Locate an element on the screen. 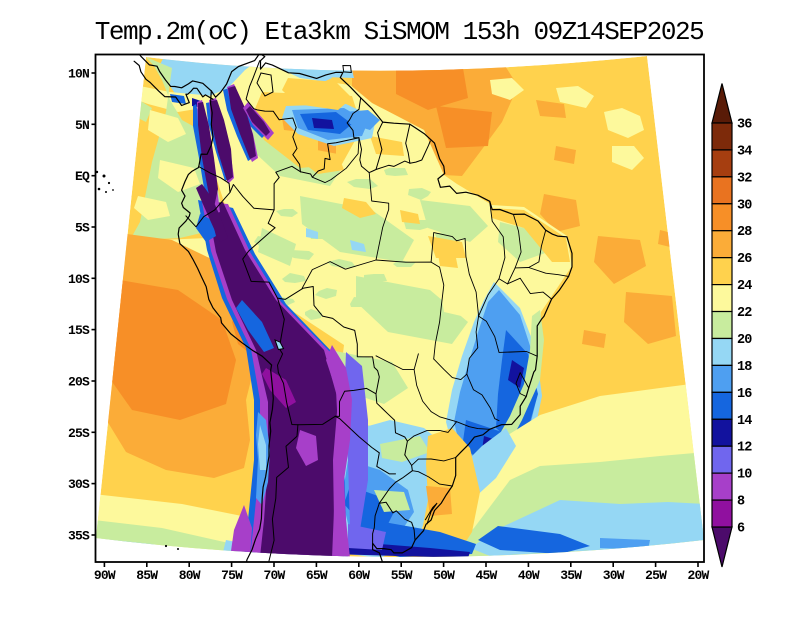 The image size is (800, 623). svg-text: 80W is located at coordinates (190, 575).